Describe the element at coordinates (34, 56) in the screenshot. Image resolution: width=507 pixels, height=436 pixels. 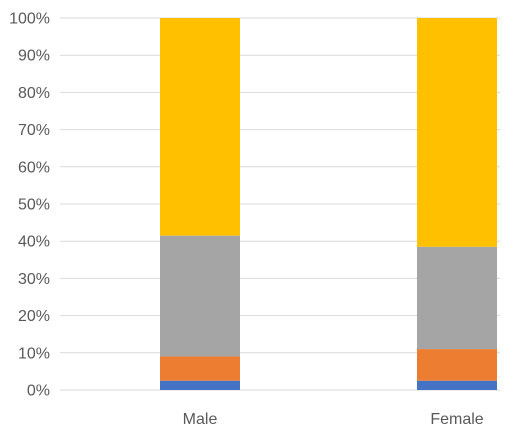
I see `y-tick-label: 90%` at that location.